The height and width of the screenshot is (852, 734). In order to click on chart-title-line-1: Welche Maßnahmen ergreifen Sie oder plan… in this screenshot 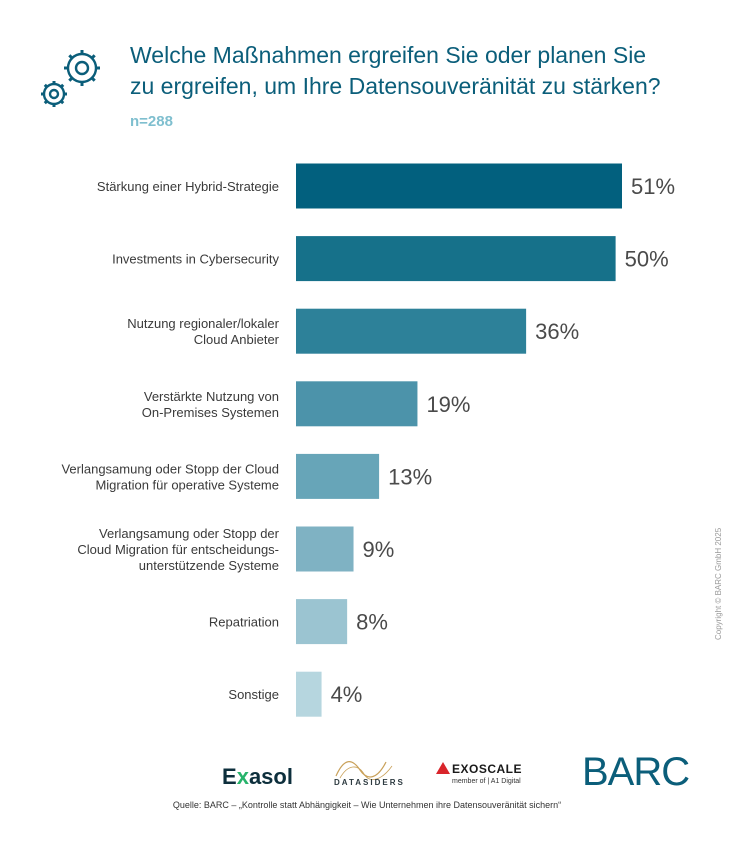, I will do `click(388, 55)`.